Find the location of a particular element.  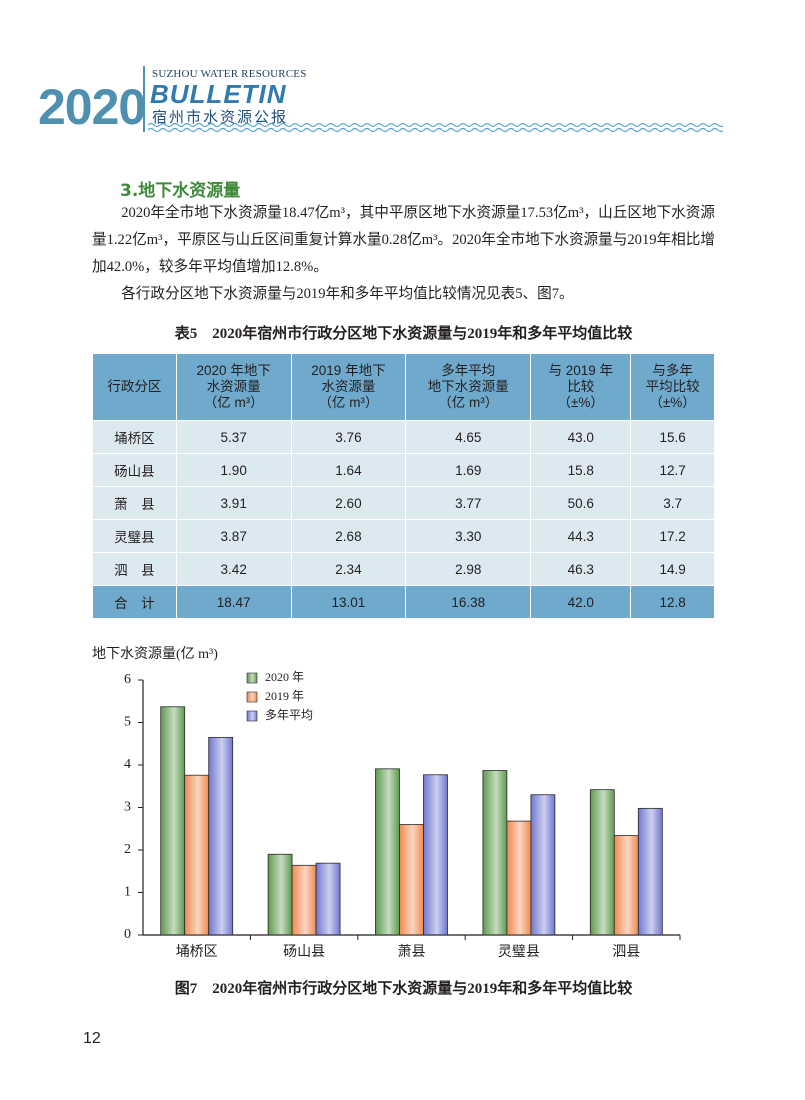

table-cell: 16.38 is located at coordinates (468, 602).